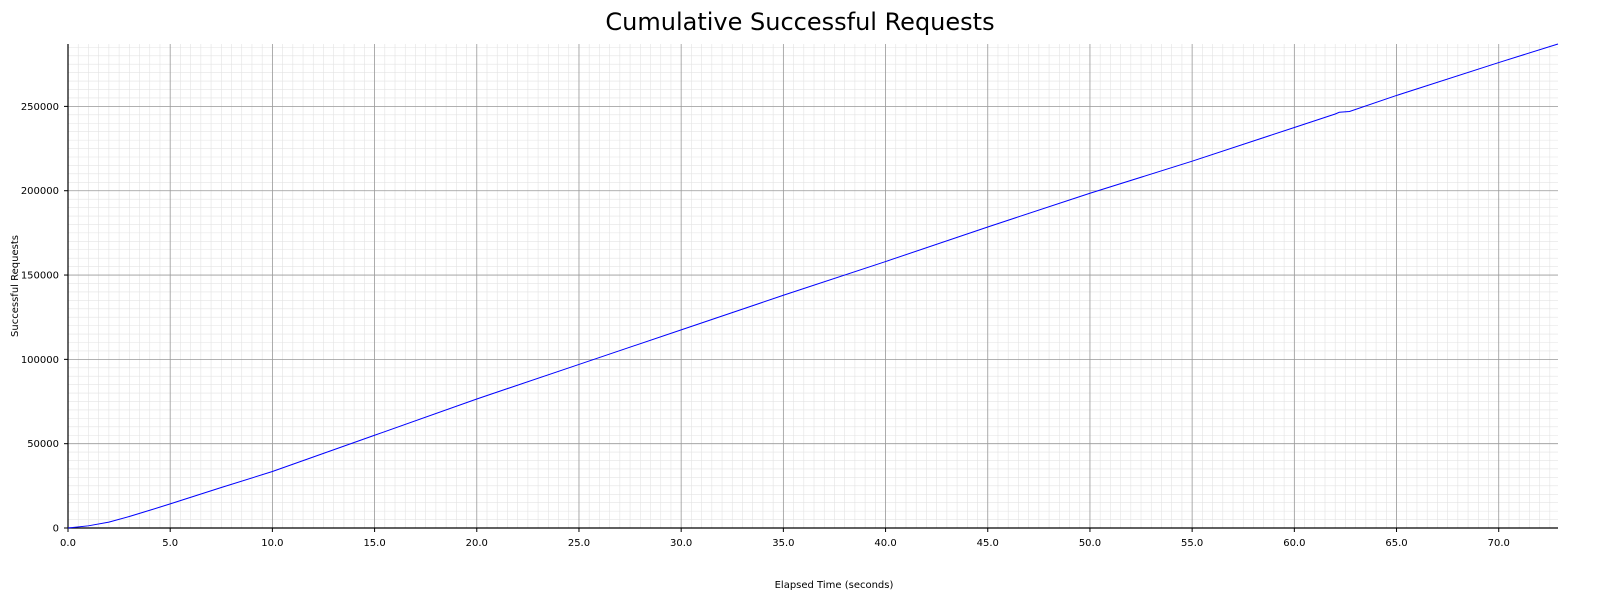 This screenshot has width=1600, height=600. What do you see at coordinates (579, 543) in the screenshot?
I see `x-tick-label: 25.0` at bounding box center [579, 543].